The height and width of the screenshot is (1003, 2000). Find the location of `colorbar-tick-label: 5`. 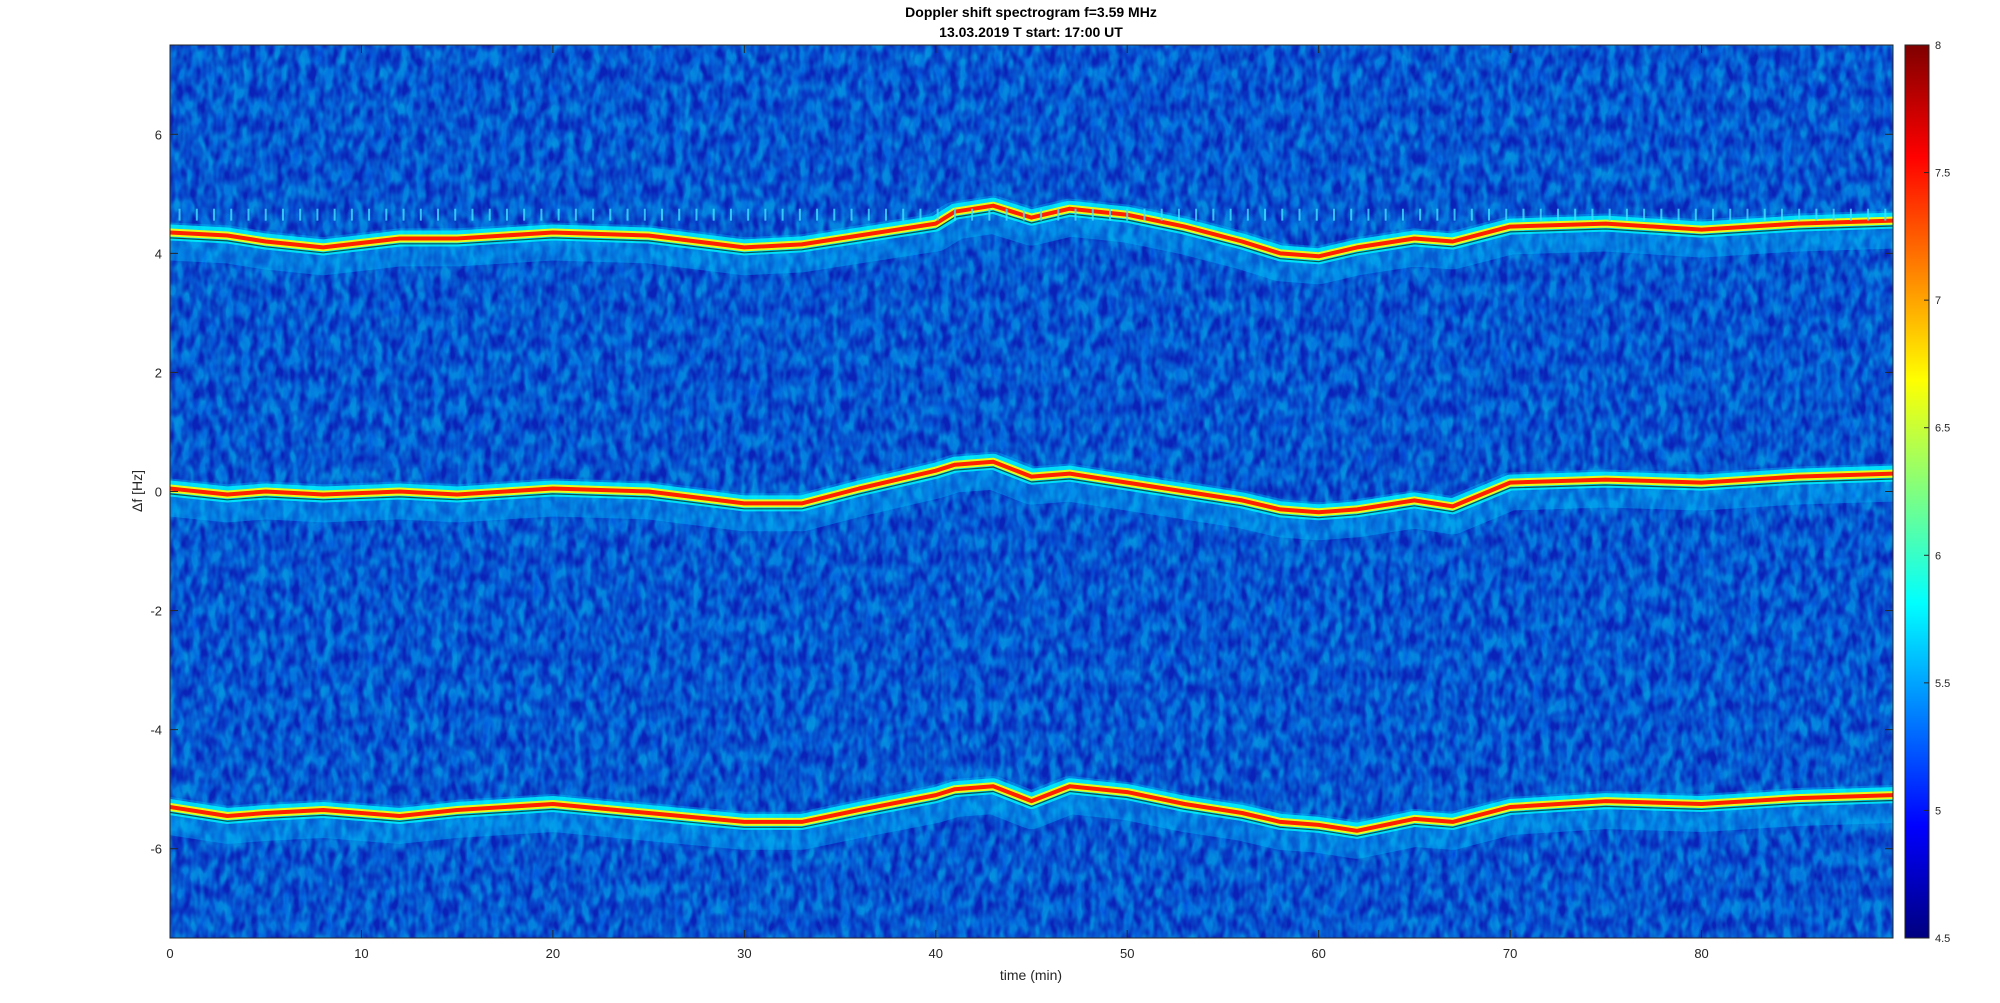

colorbar-tick-label: 5 is located at coordinates (1938, 811).